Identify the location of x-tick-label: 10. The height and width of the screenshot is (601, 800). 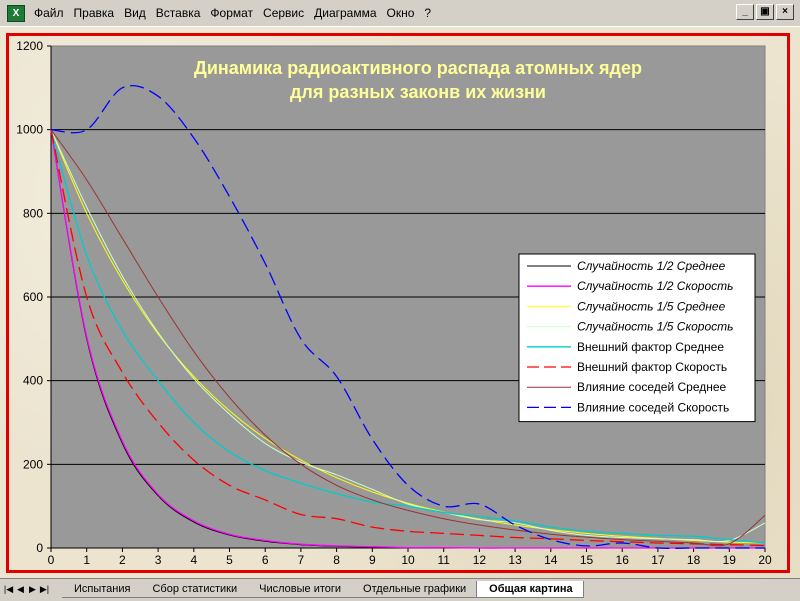
(408, 560).